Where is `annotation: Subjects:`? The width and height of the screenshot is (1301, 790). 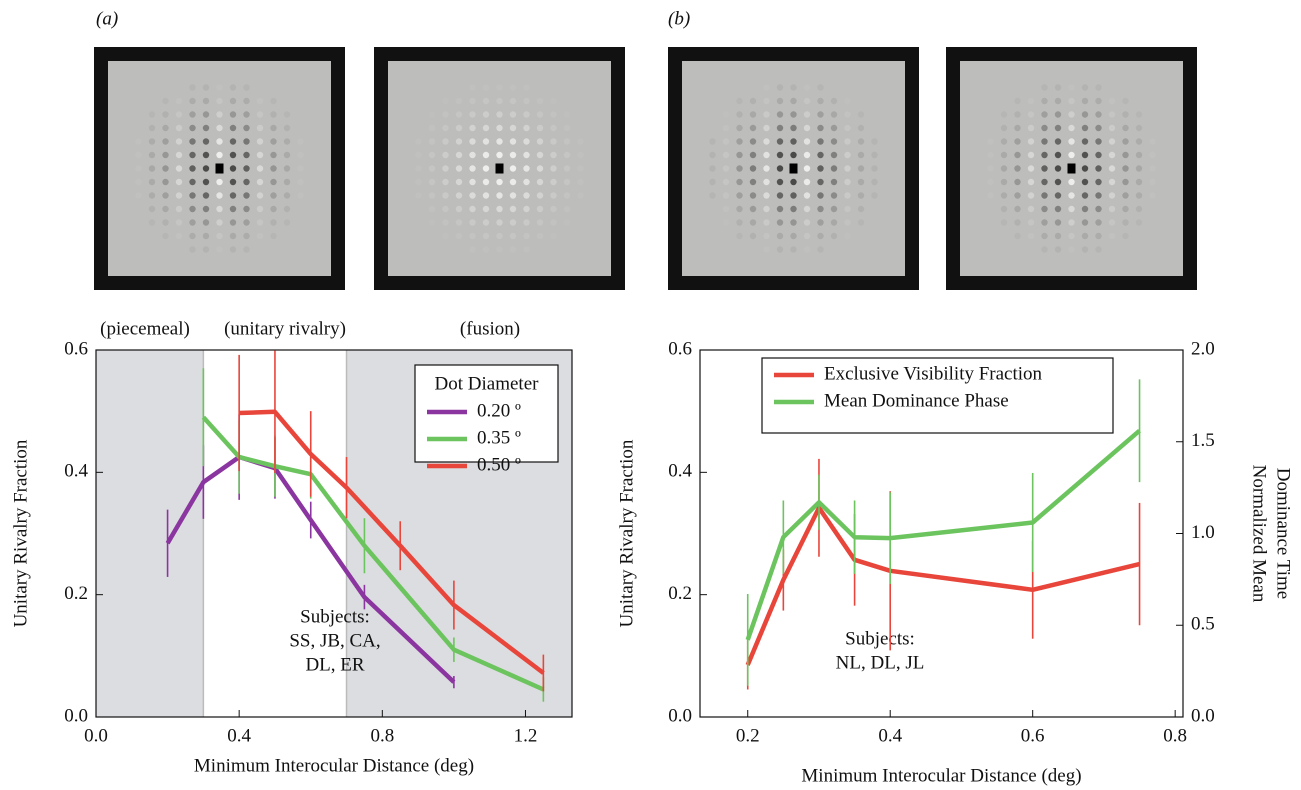
annotation: Subjects: is located at coordinates (335, 616).